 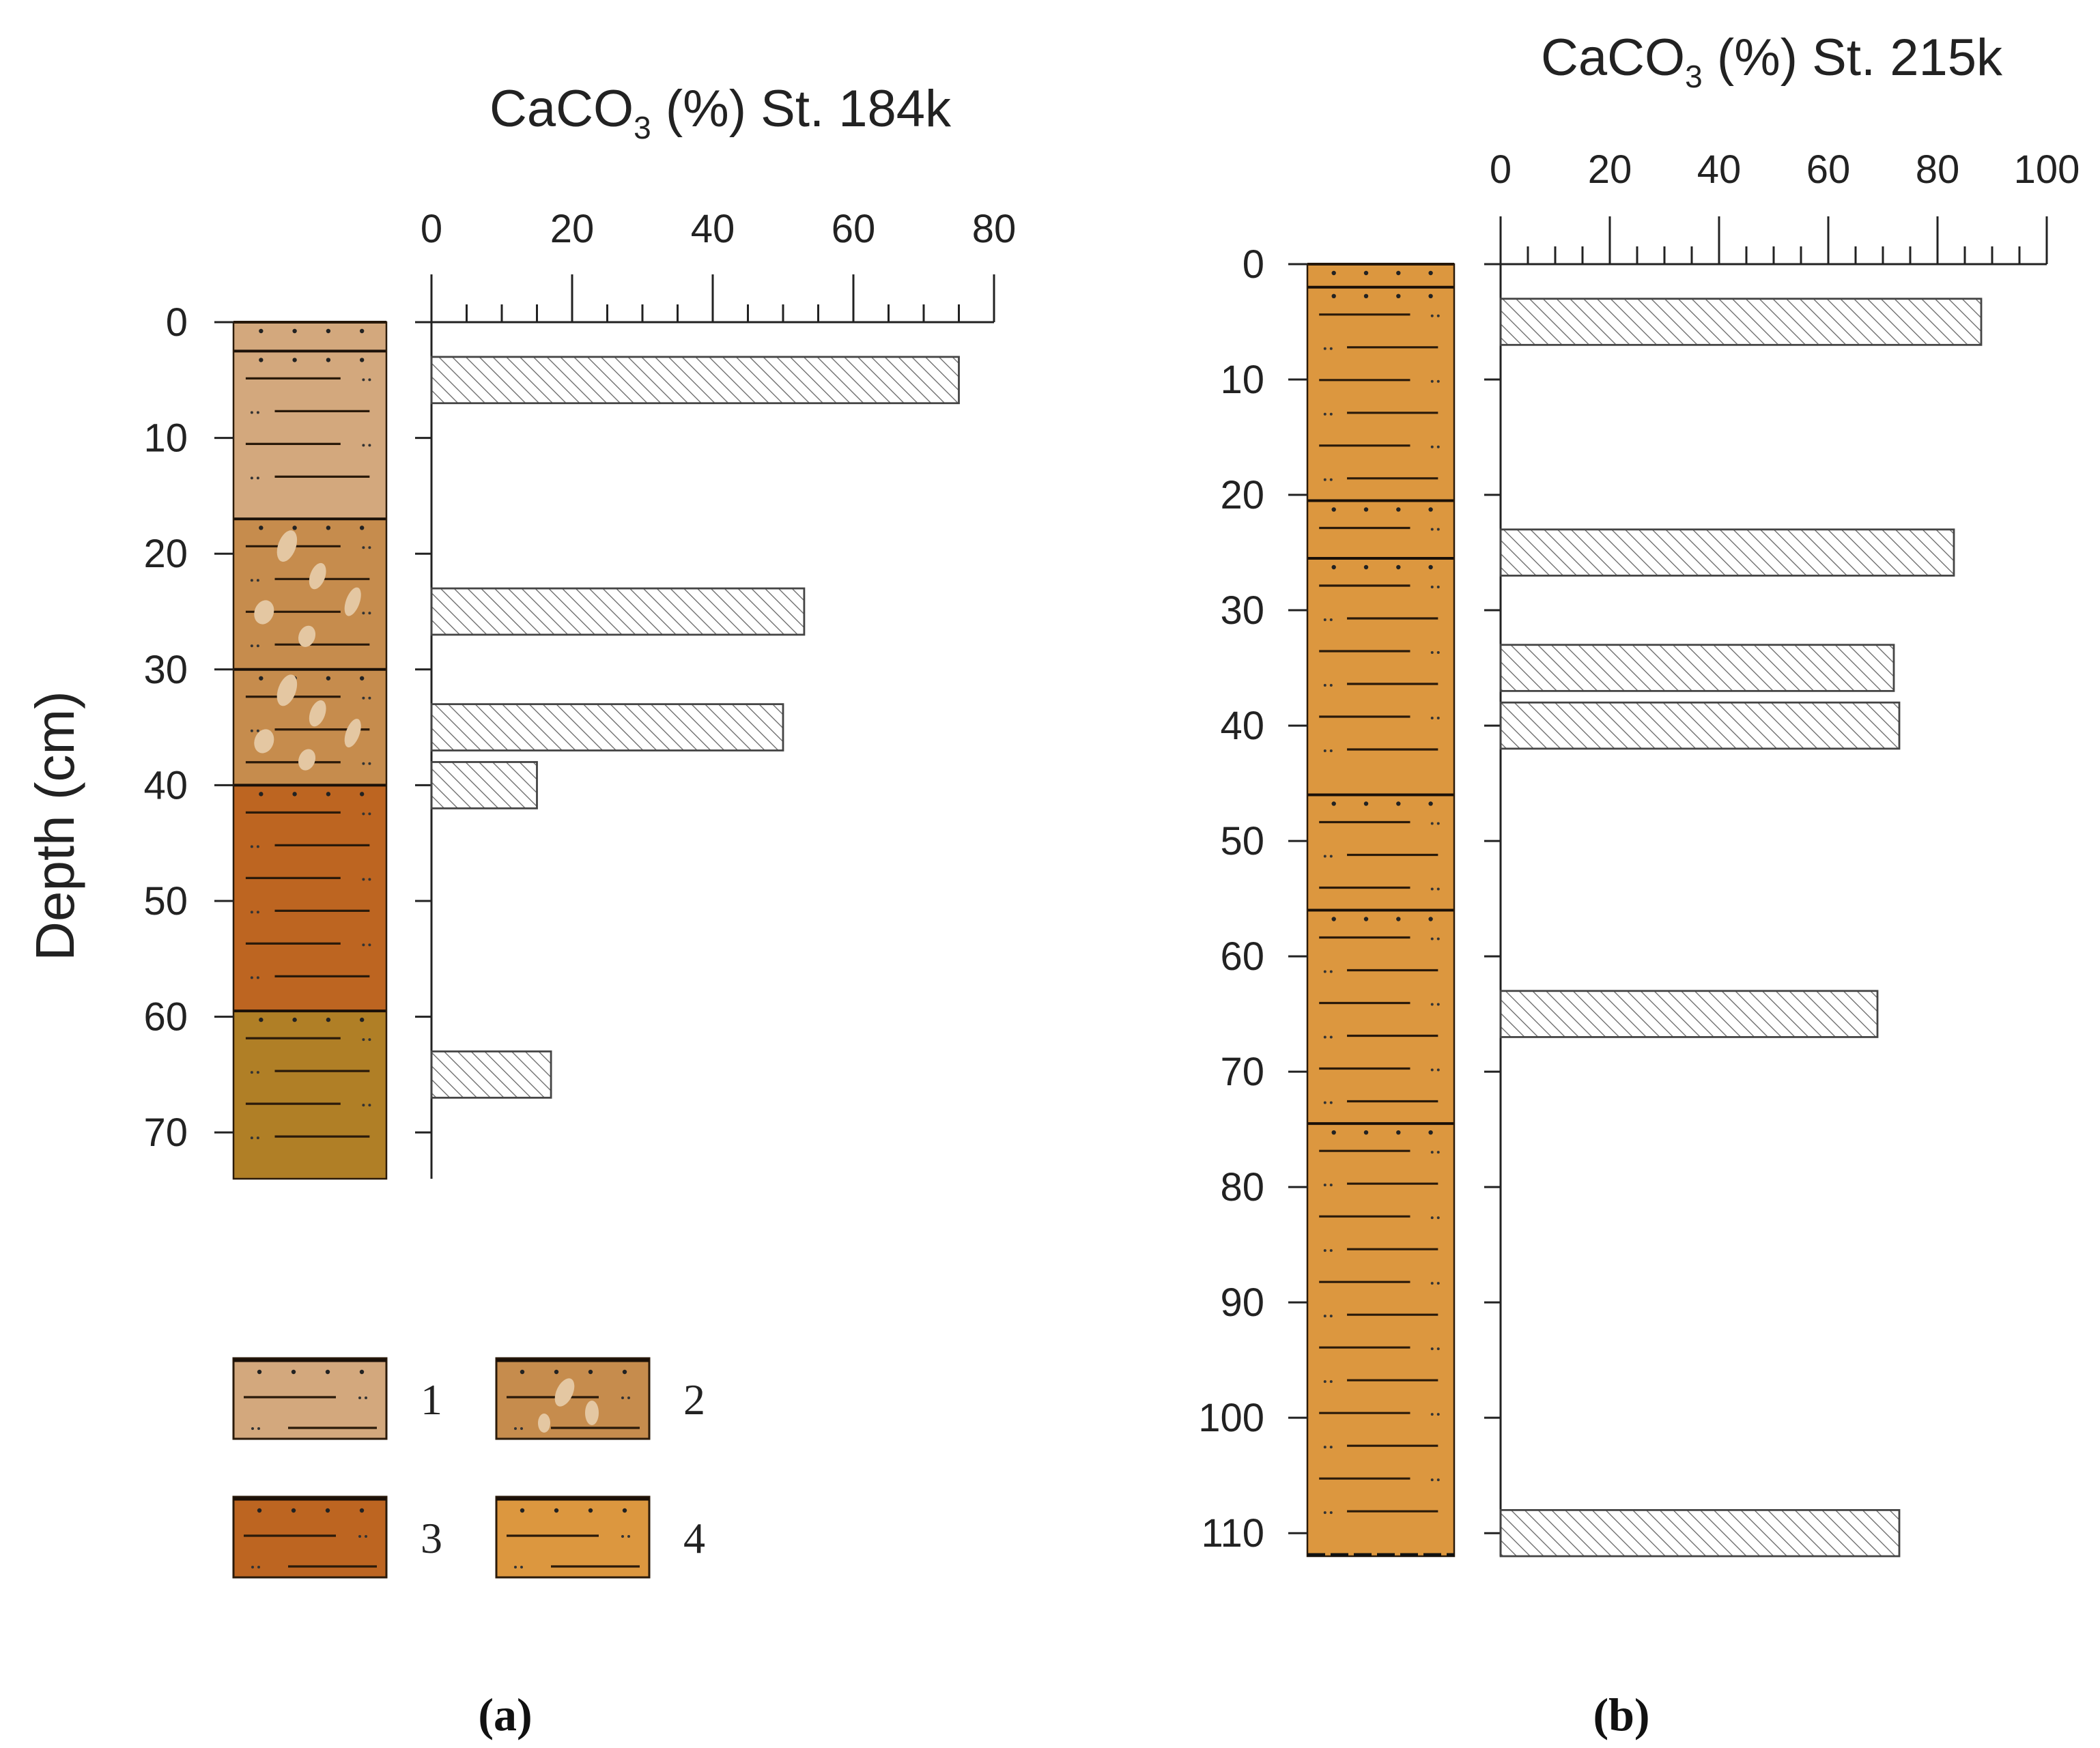 What do you see at coordinates (308, 587) in the screenshot?
I see `panel-a-soil-layer-3-texture` at bounding box center [308, 587].